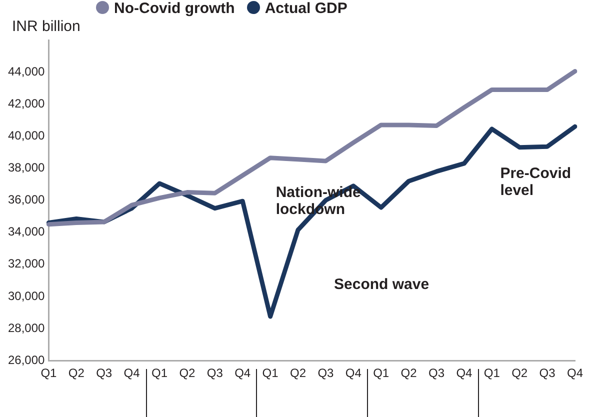 The image size is (589, 417). What do you see at coordinates (27, 263) in the screenshot?
I see `y-tick-label: 32,000` at bounding box center [27, 263].